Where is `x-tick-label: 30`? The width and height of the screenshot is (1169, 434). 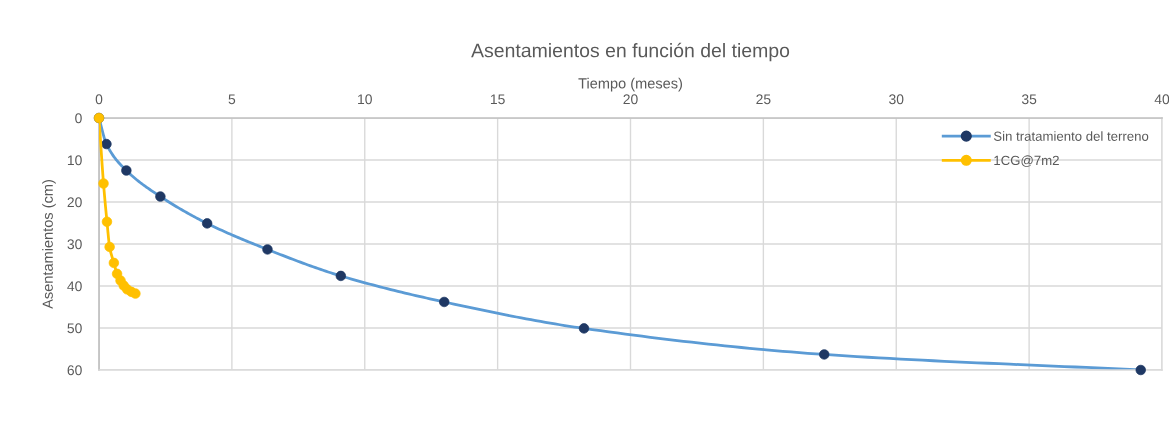 x-tick-label: 30 is located at coordinates (896, 99).